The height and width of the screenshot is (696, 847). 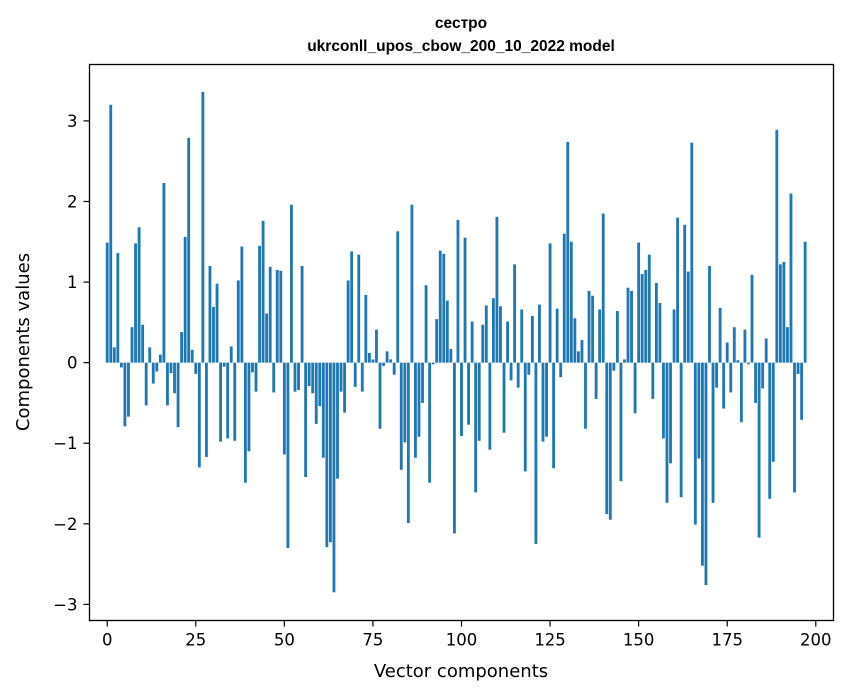 What do you see at coordinates (462, 640) in the screenshot?
I see `x-tick-label: 100` at bounding box center [462, 640].